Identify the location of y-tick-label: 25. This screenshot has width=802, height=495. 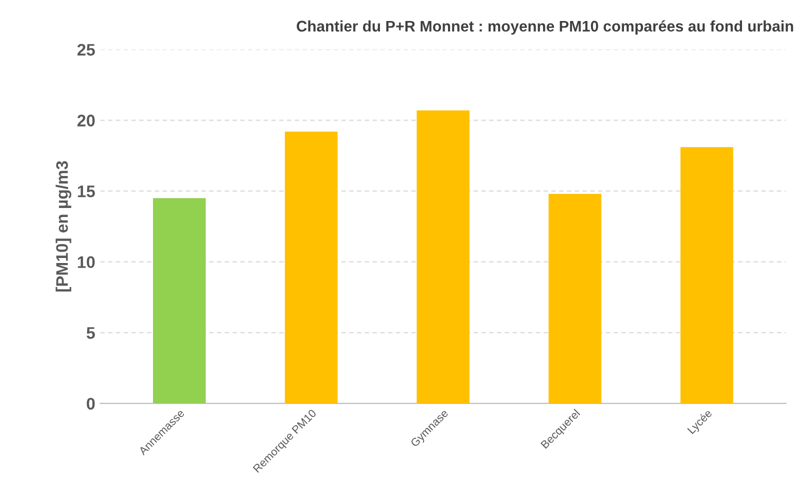
(86, 50).